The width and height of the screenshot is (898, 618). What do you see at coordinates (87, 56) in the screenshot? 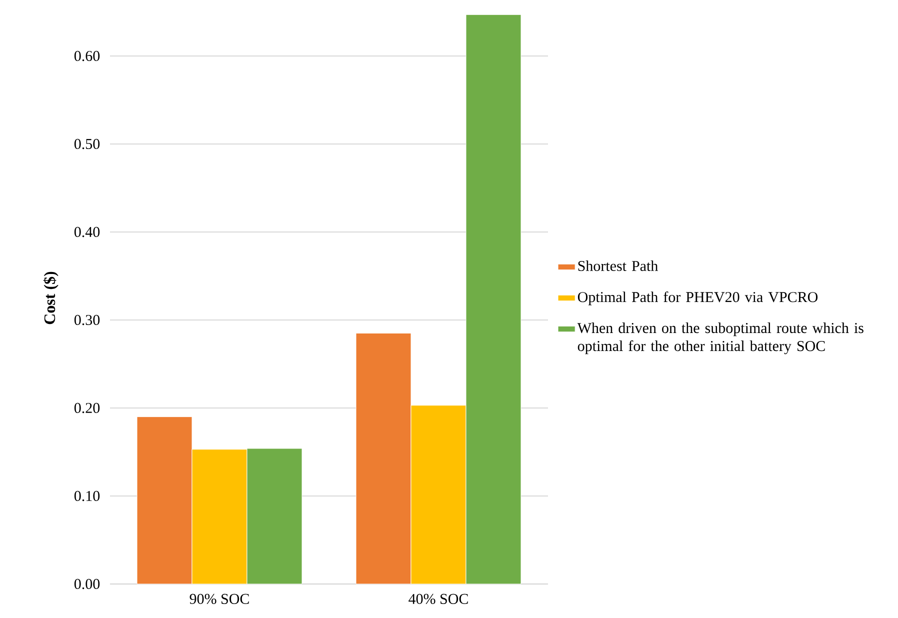
I see `y-tick-label: 0.60` at bounding box center [87, 56].